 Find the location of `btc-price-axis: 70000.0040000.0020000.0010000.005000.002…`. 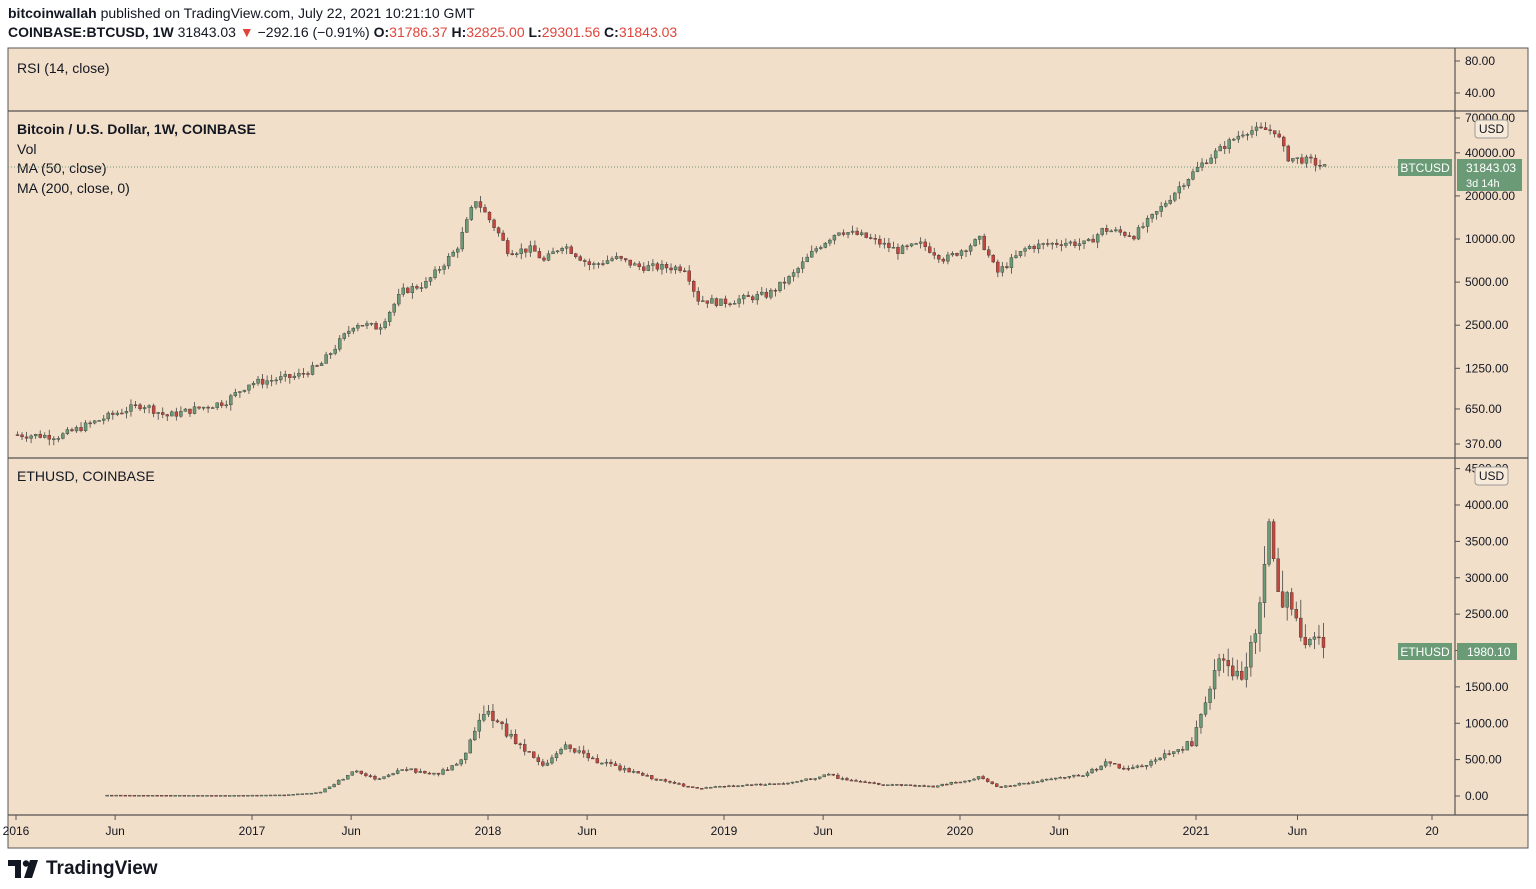

btc-price-axis: 70000.0040000.0020000.0010000.005000.002… is located at coordinates (1485, 281).